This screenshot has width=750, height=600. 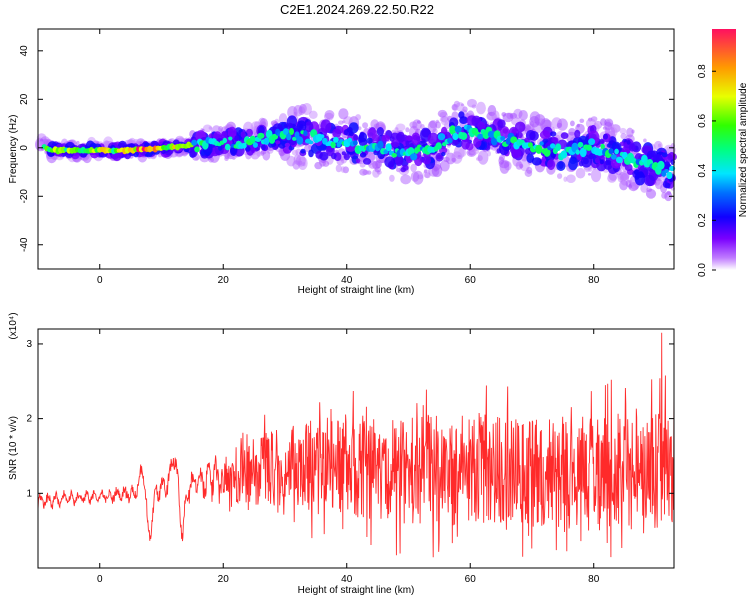 I want to click on colorbar-ticks: 0.0 0.2 0.4 0.6 0.8, so click(x=706, y=170).